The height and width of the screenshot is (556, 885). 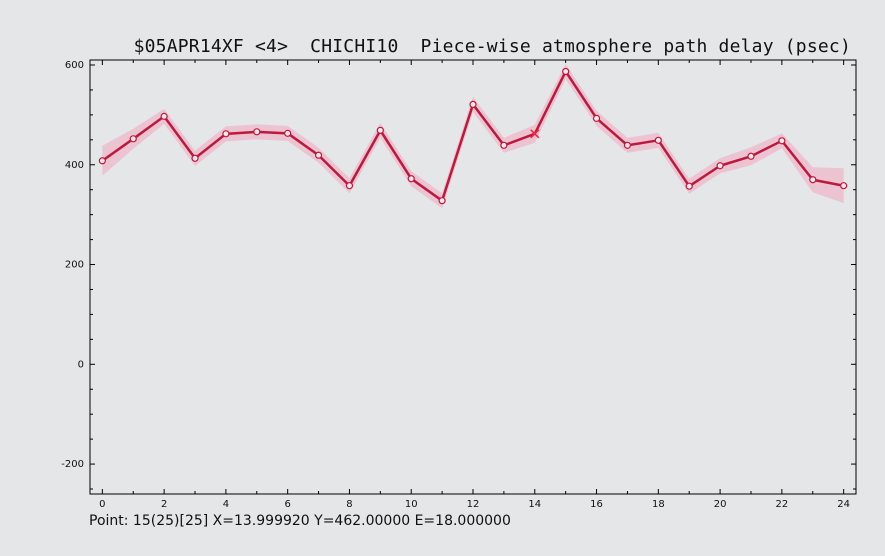 I want to click on x-tick-label: 10, so click(x=411, y=504).